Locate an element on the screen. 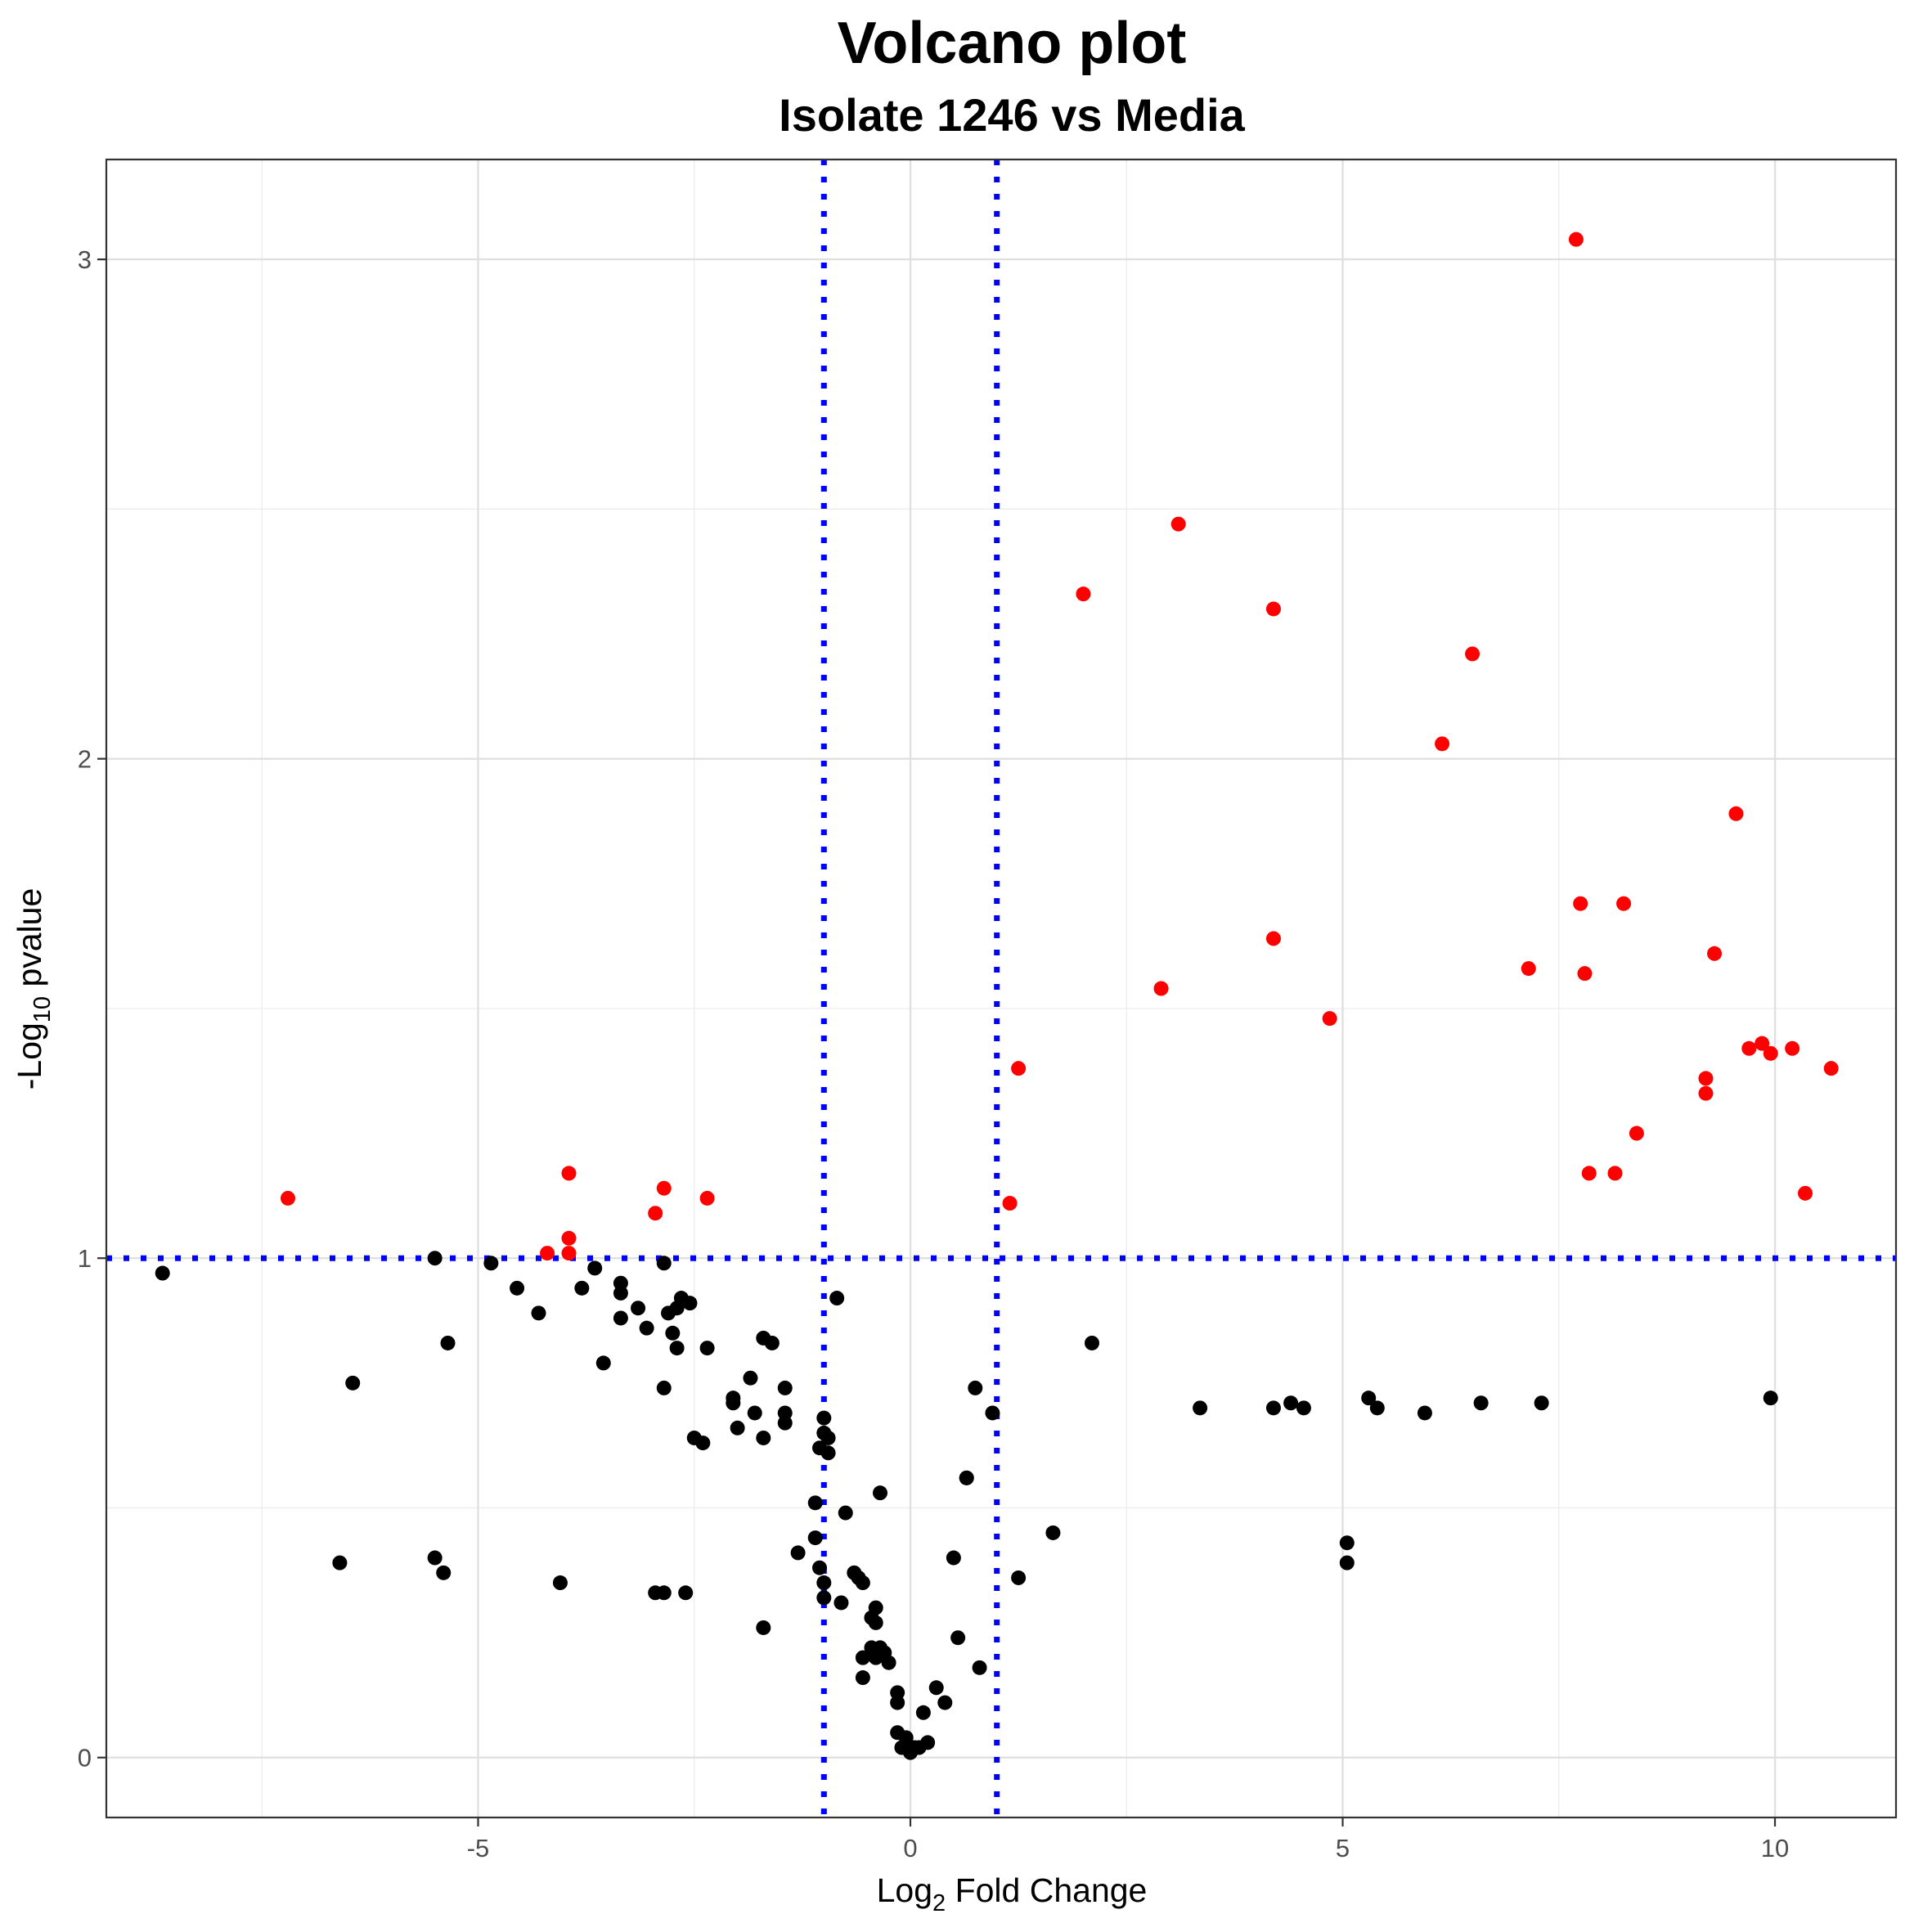 This screenshot has height=1932, width=1932. x-axis-title-subscript: 2 is located at coordinates (939, 1903).